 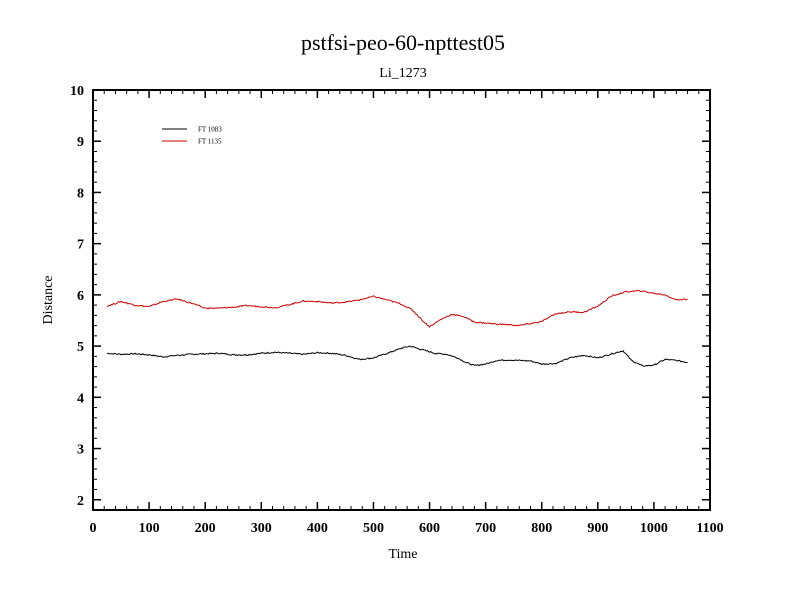 What do you see at coordinates (403, 42) in the screenshot?
I see `chart-title: pstfsi-peo-60-npttest05` at bounding box center [403, 42].